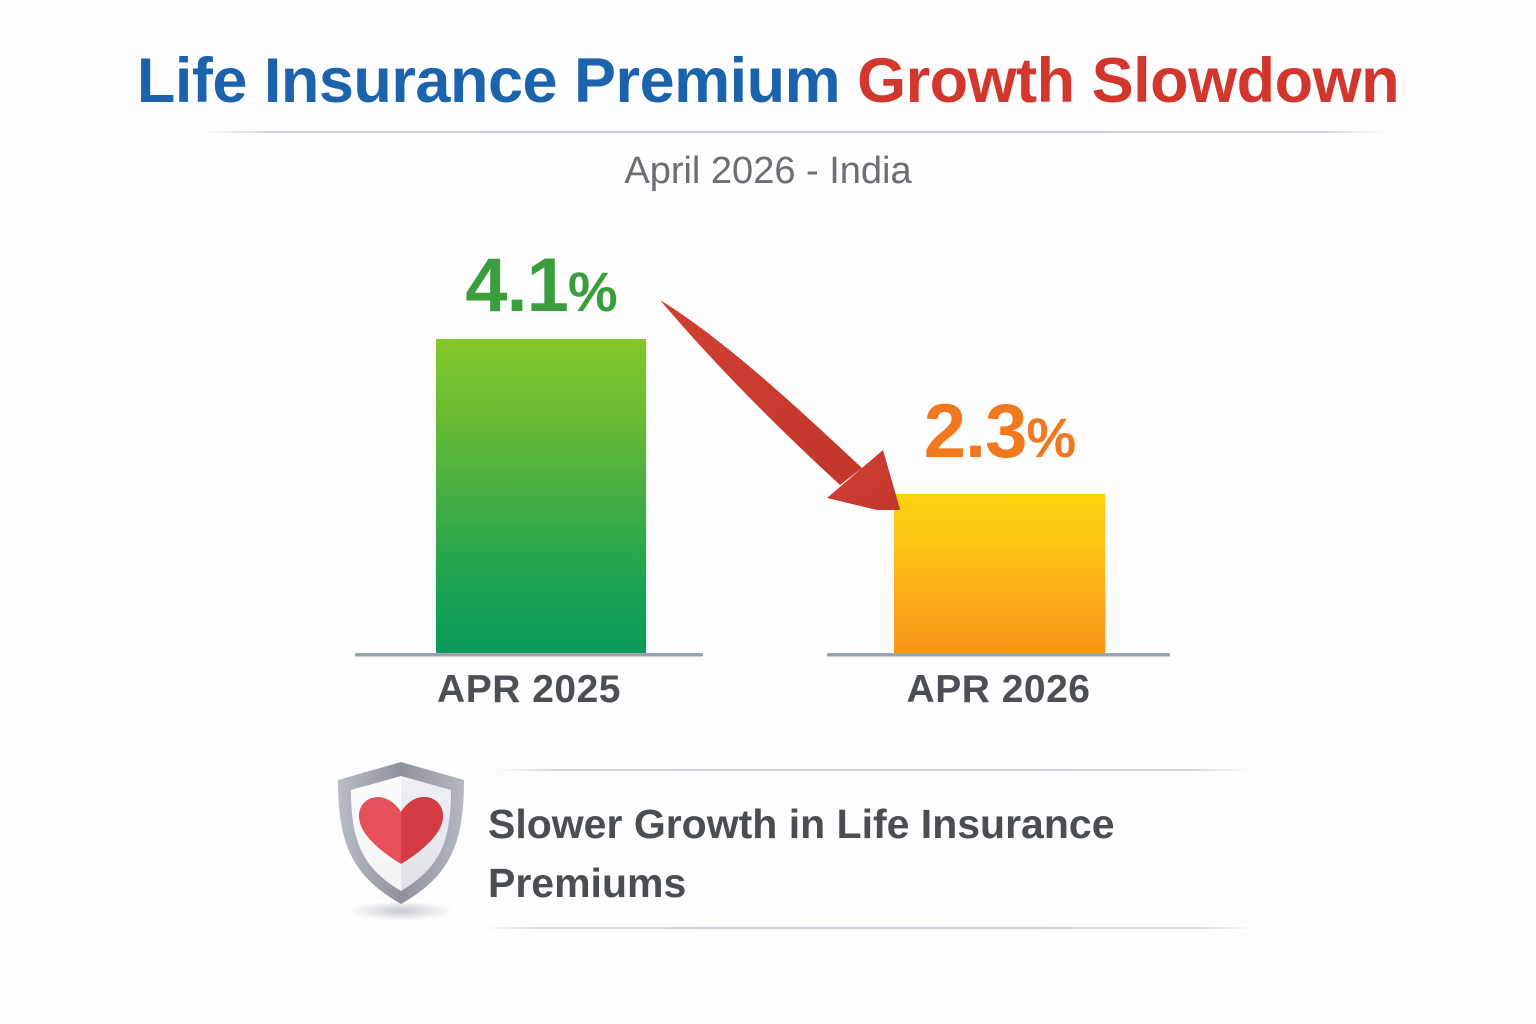 The width and height of the screenshot is (1536, 1024). Describe the element at coordinates (998, 689) in the screenshot. I see `category-label-apr-2026: APR 2026` at that location.